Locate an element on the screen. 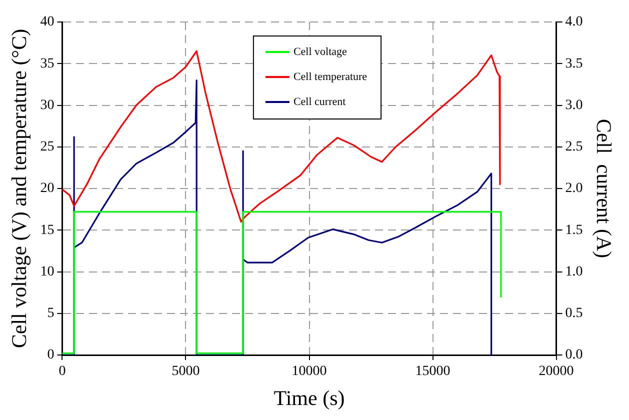 This screenshot has width=629, height=420. y2-tick-label: 3.0 is located at coordinates (574, 105).